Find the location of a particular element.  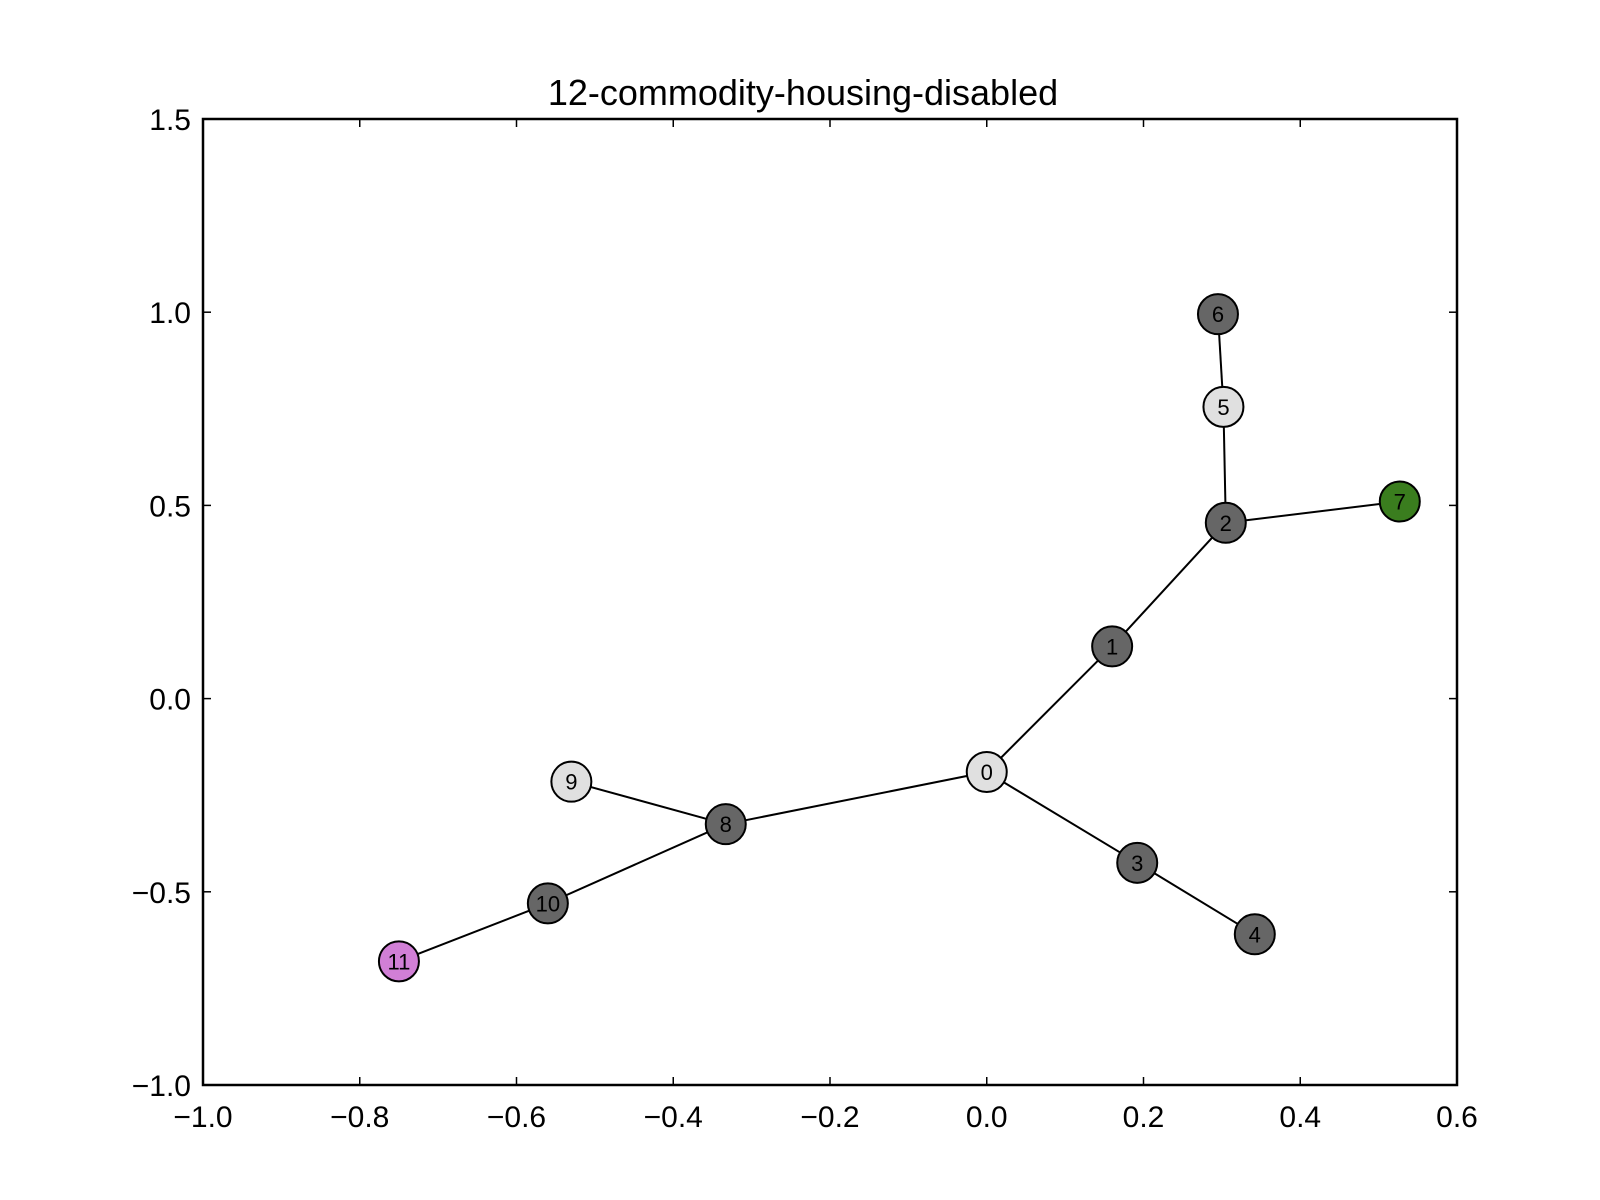

node-1: 1 is located at coordinates (1112, 646).